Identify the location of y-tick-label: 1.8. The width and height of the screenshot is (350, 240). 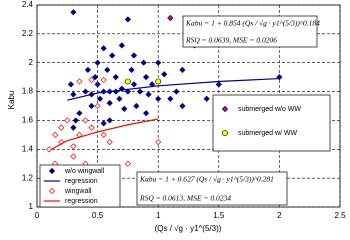
(28, 91).